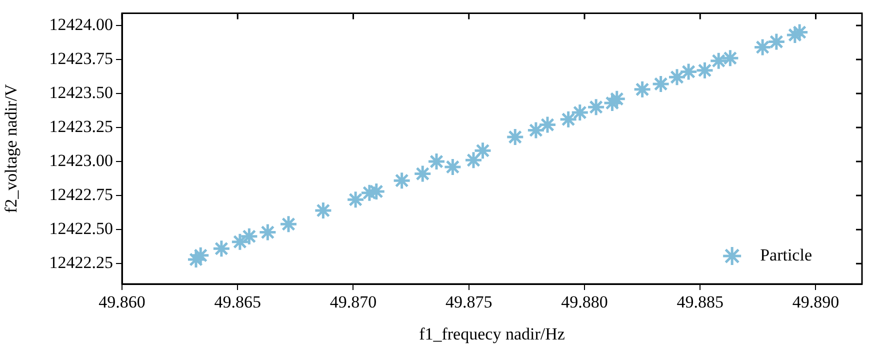  I want to click on x-tick-label: 49.885, so click(700, 302).